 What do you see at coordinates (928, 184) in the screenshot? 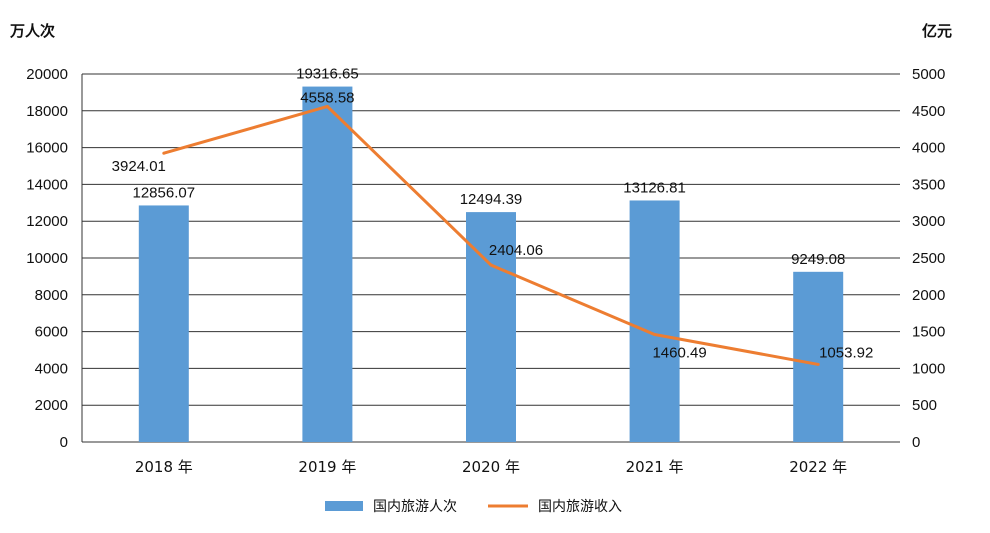
I see `right-tick-label: 3500` at bounding box center [928, 184].